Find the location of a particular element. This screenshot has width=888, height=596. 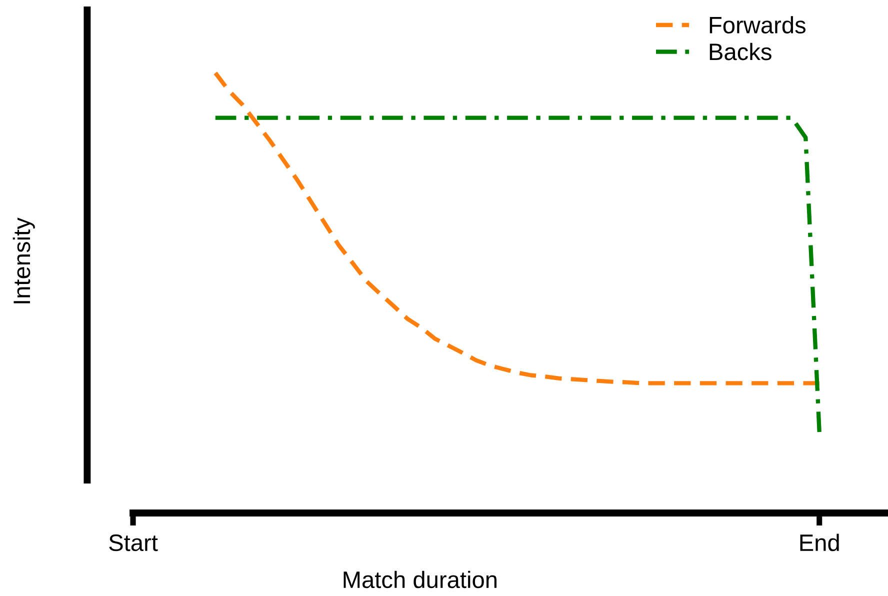

x-tick-label: End is located at coordinates (819, 543).